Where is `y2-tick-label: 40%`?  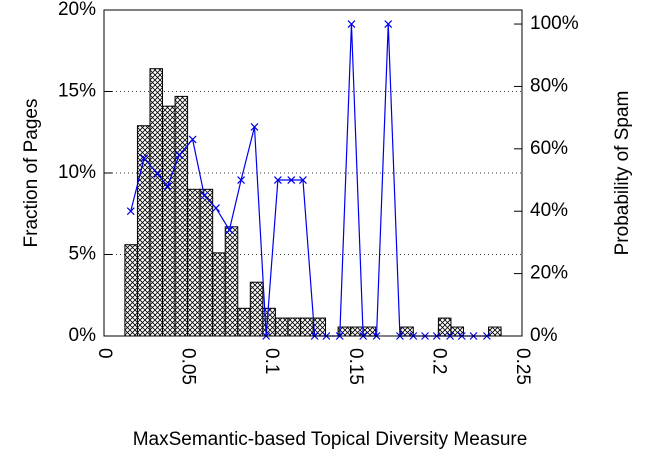 y2-tick-label: 40% is located at coordinates (549, 210).